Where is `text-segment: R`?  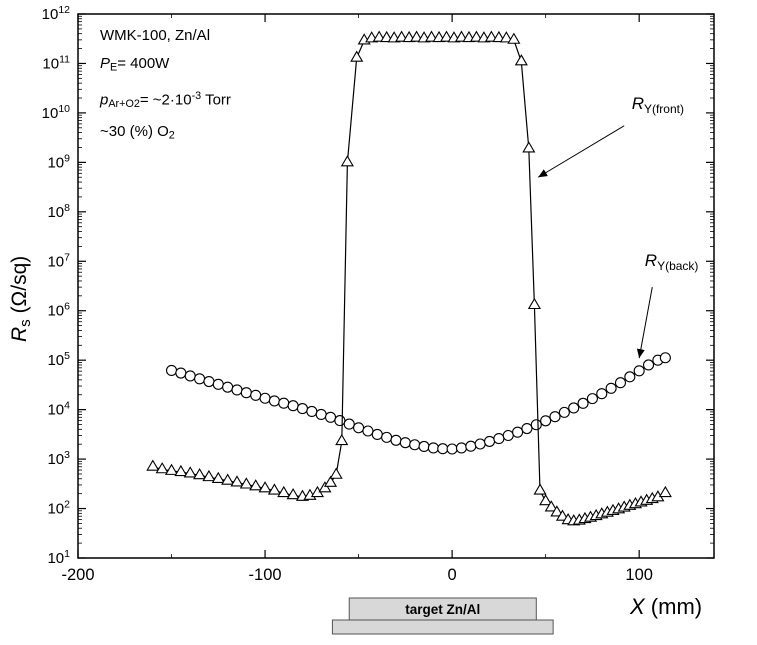 text-segment: R is located at coordinates (19, 334).